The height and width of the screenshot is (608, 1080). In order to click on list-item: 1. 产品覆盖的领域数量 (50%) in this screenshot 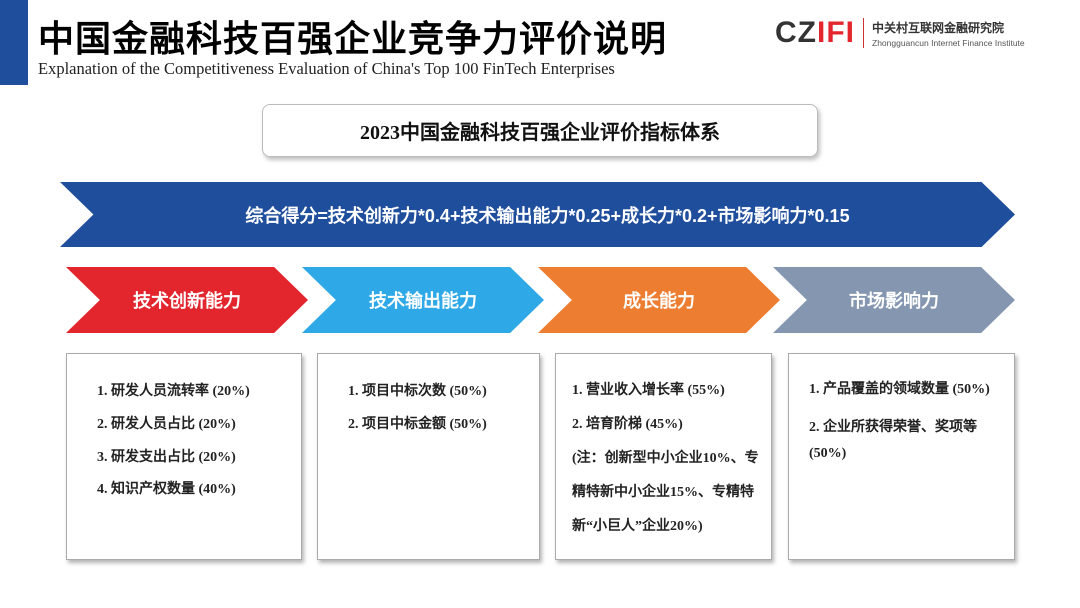, I will do `click(899, 389)`.